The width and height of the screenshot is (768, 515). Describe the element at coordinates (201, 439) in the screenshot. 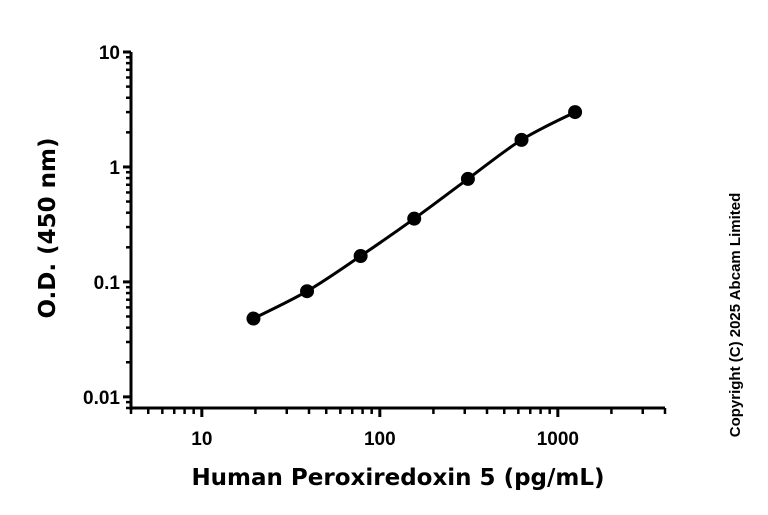

I see `x-tick-label: 10` at that location.